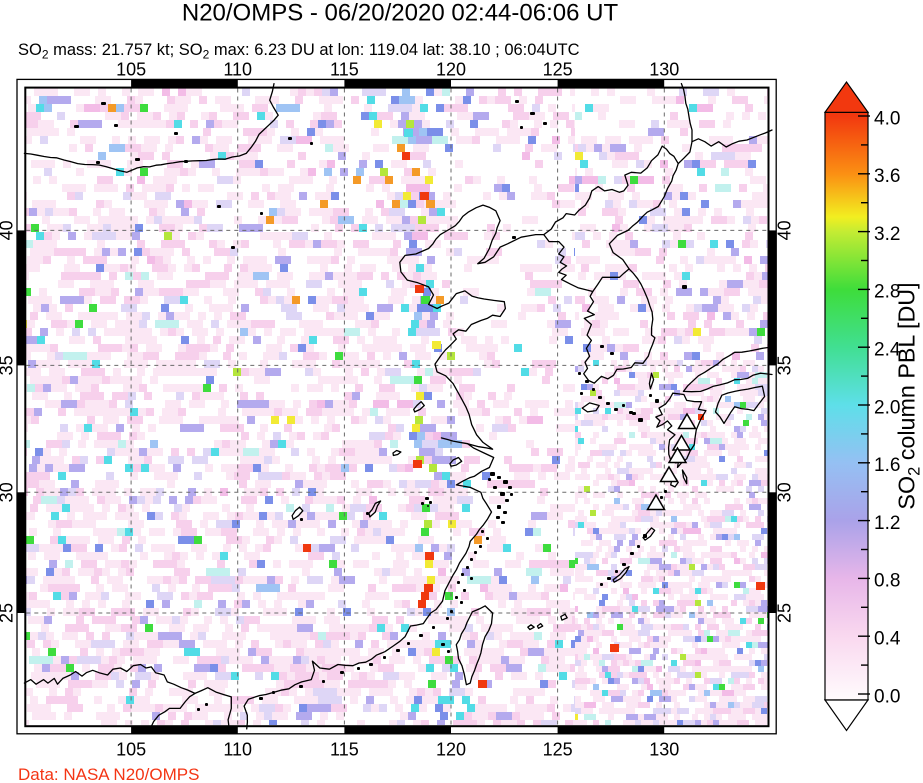 The width and height of the screenshot is (923, 783). I want to click on svg-text: 3.2, so click(887, 234).